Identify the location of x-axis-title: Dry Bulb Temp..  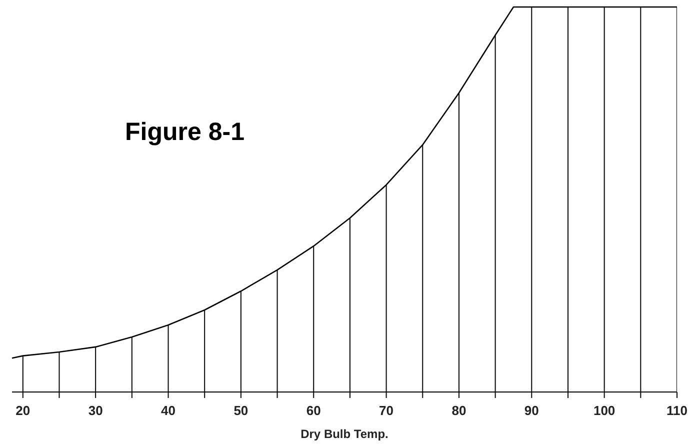
(344, 434).